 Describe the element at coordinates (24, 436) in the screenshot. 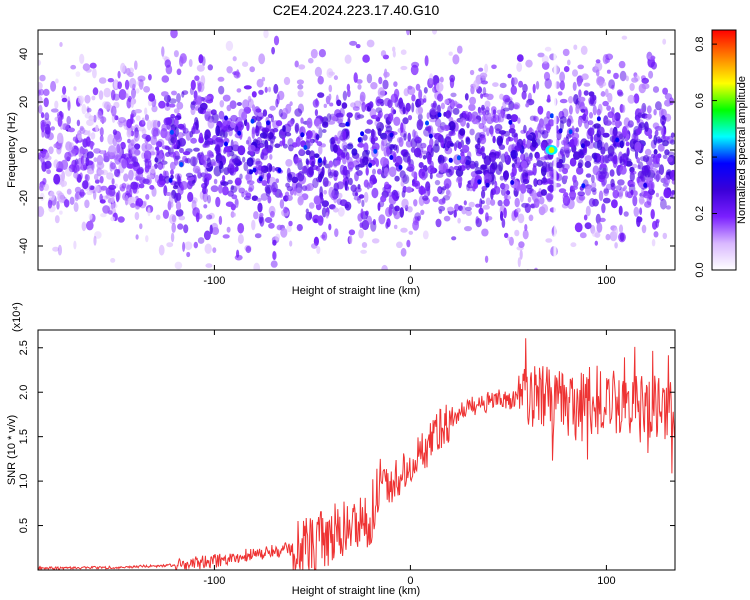

I see `y-tick-label: 1.5` at that location.